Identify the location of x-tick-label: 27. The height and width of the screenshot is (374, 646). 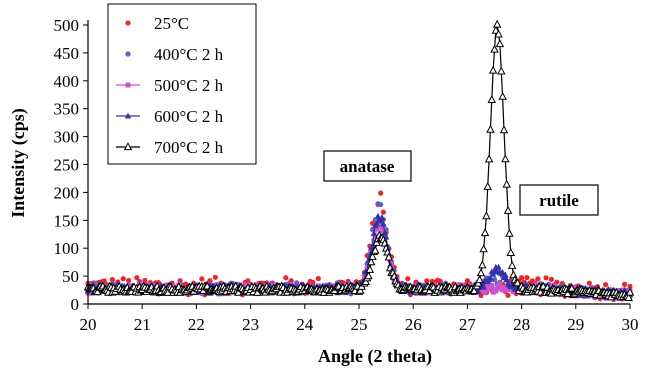
(468, 324).